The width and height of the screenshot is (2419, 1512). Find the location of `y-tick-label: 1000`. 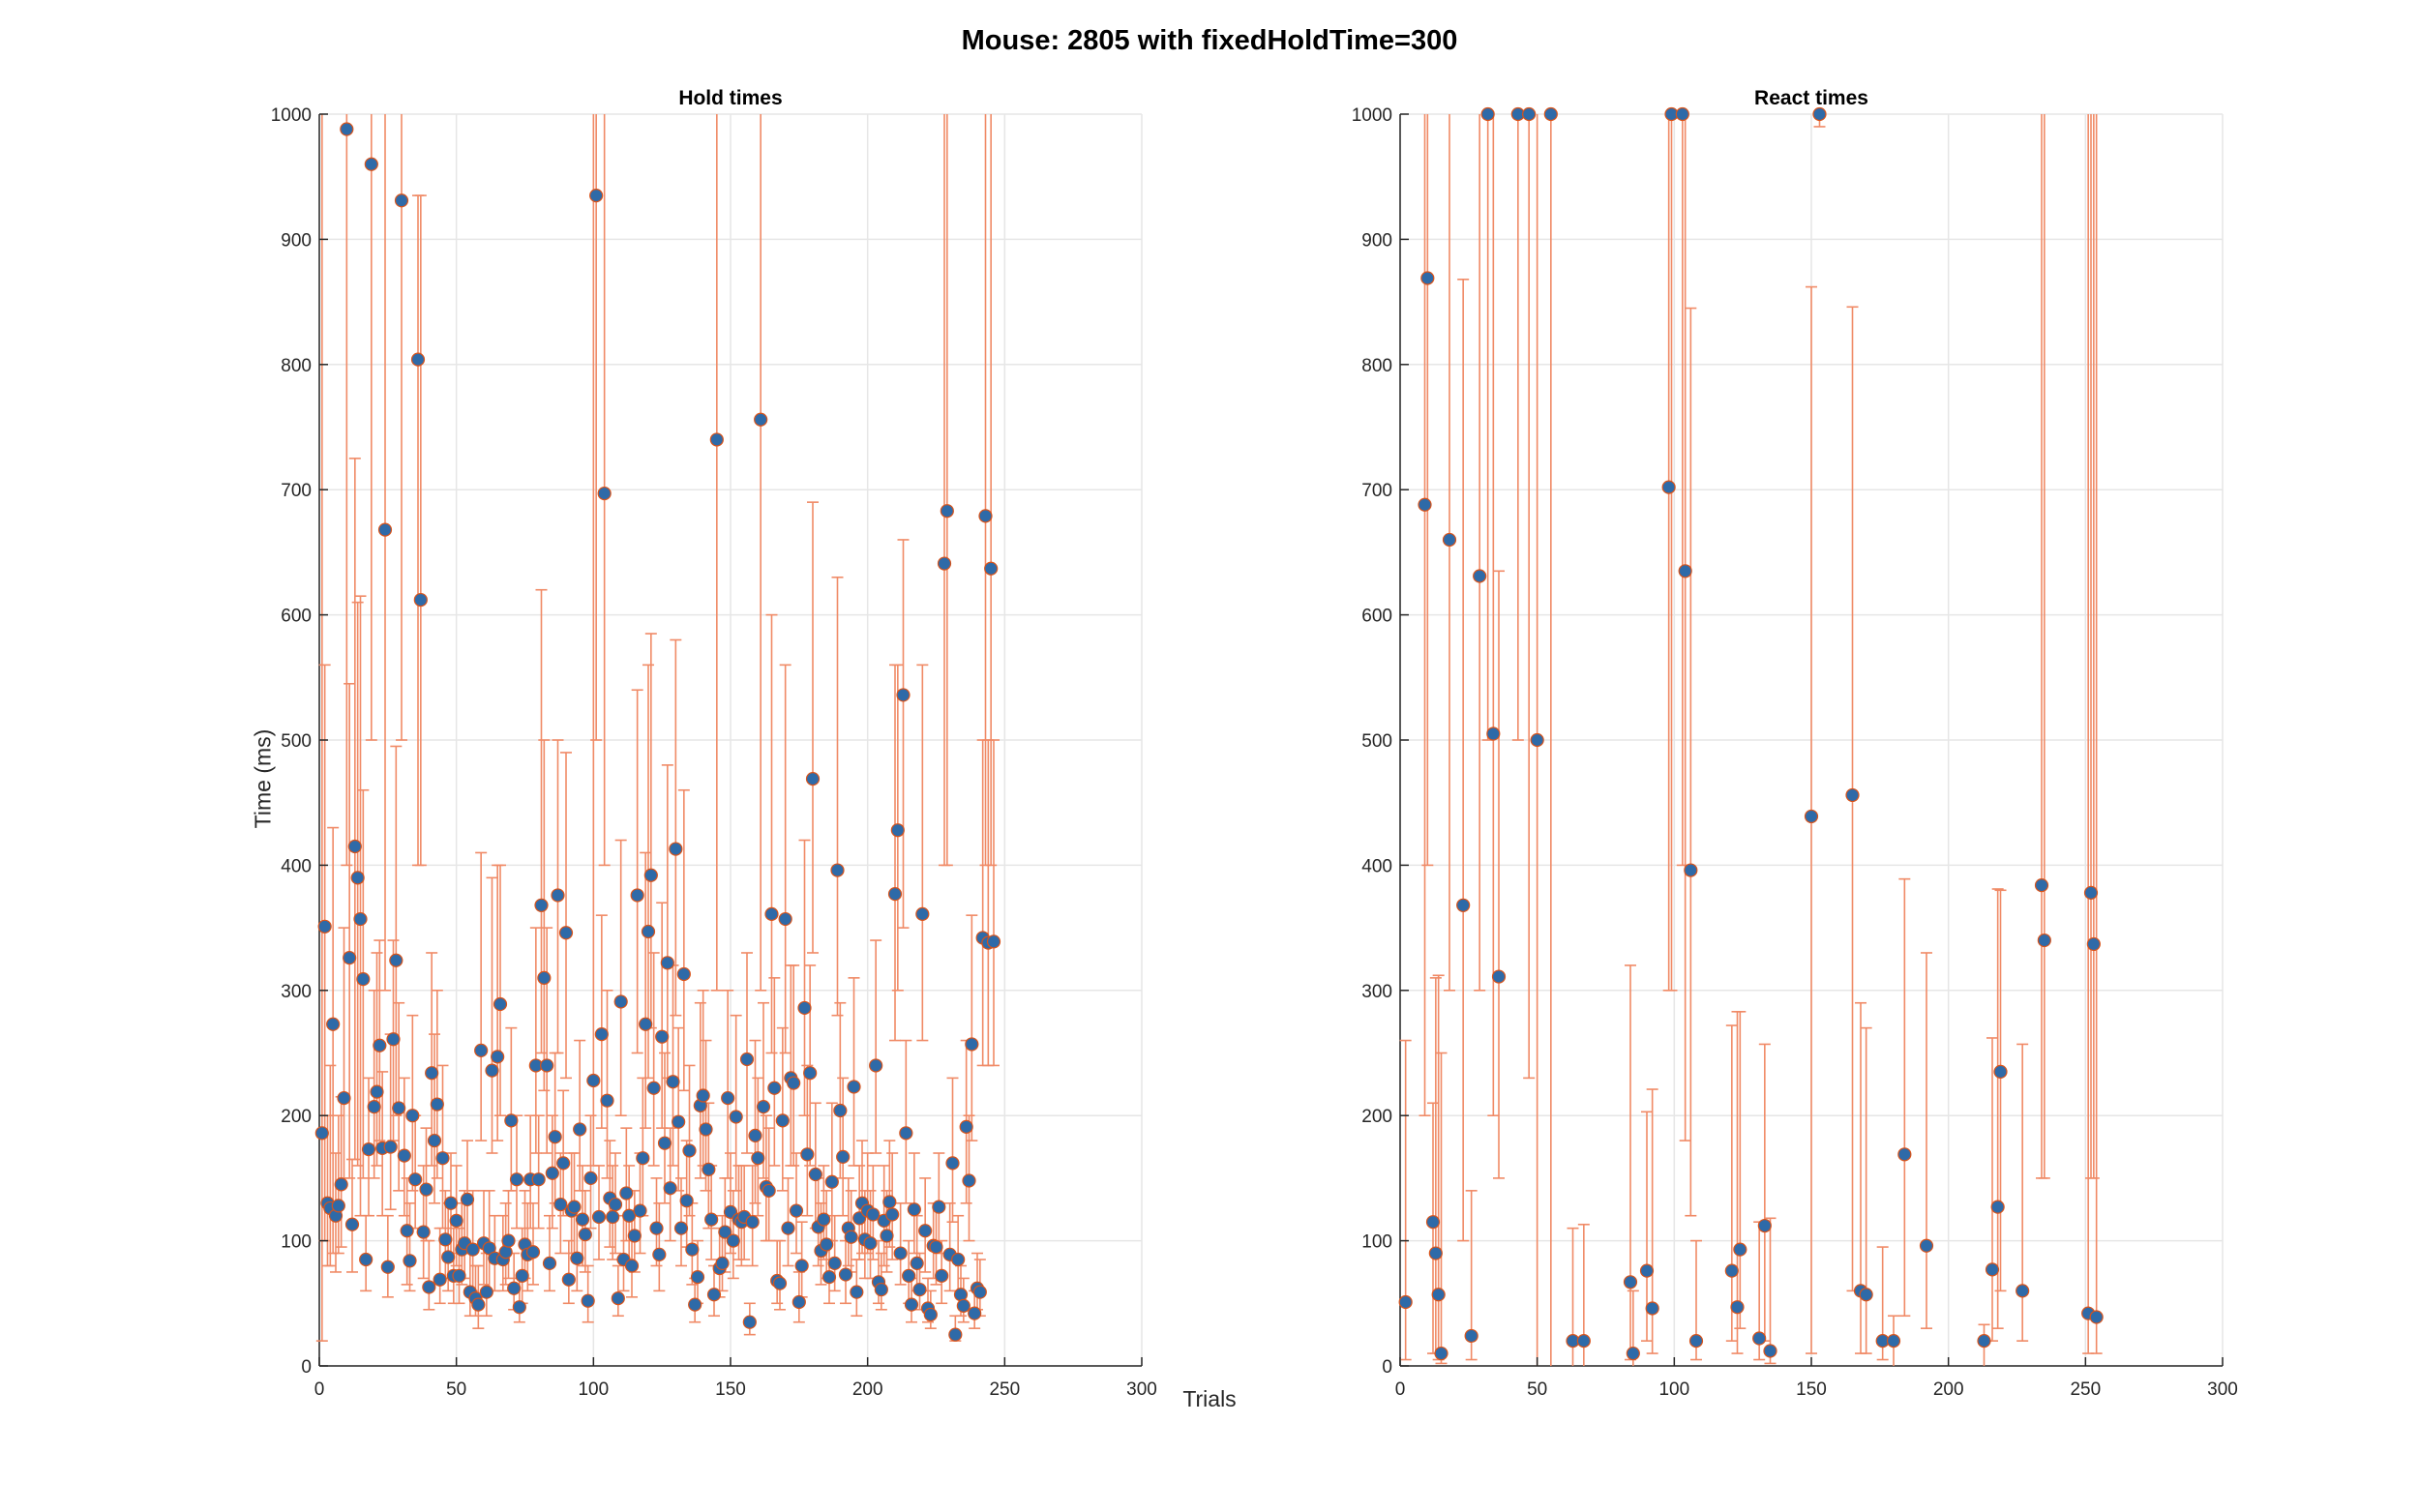

y-tick-label: 1000 is located at coordinates (292, 115).